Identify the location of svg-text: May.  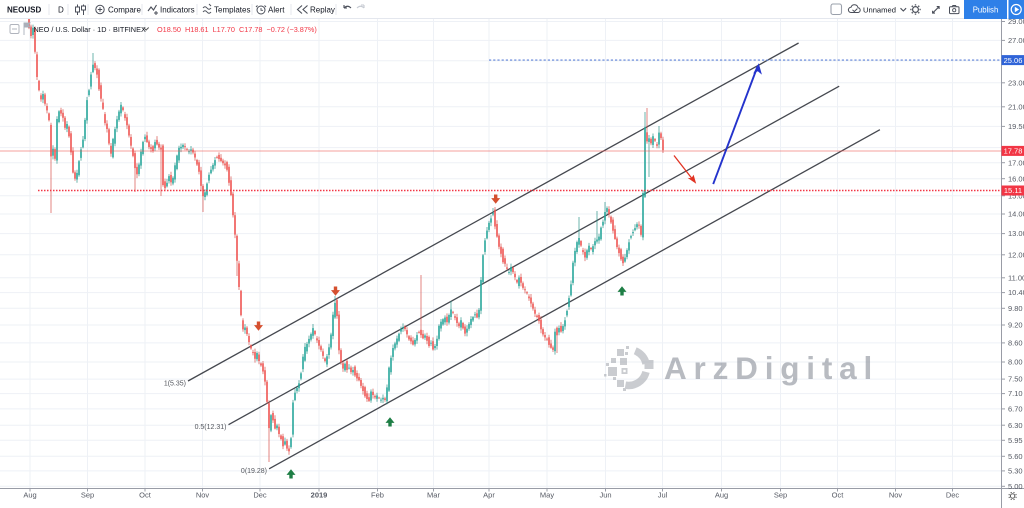
(547, 495).